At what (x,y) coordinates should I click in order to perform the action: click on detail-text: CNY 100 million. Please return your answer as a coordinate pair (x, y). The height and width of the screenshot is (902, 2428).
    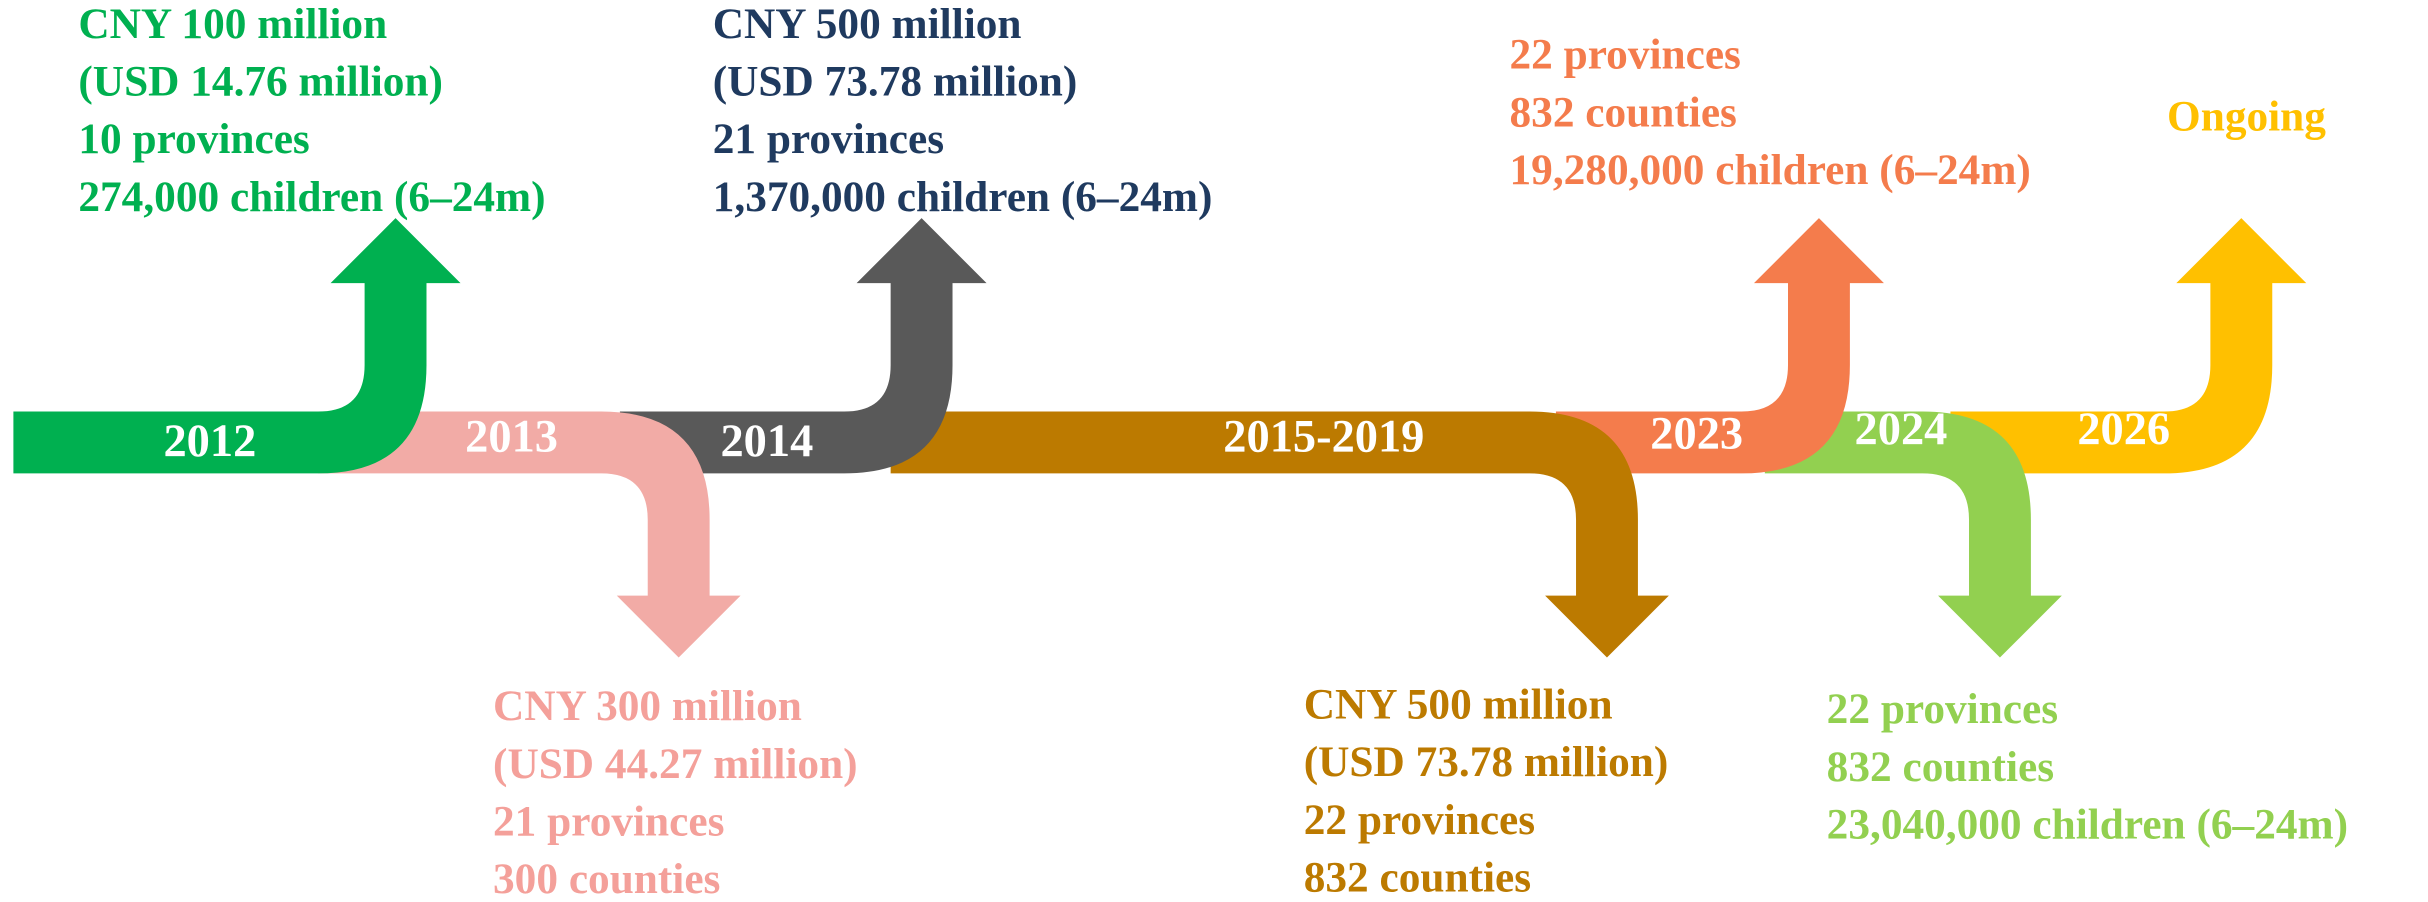
    Looking at the image, I should click on (232, 24).